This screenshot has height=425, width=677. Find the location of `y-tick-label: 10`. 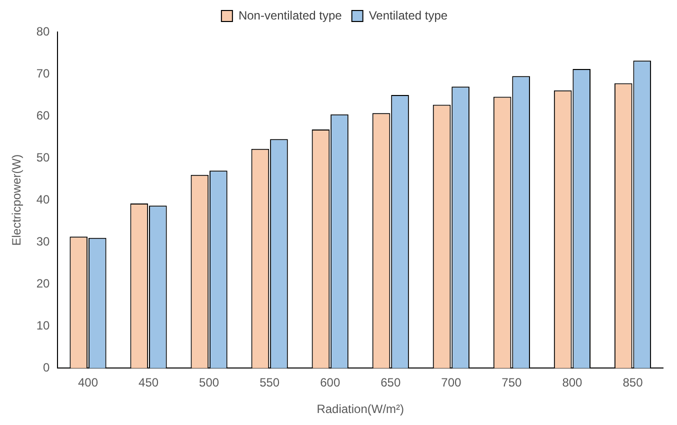

y-tick-label: 10 is located at coordinates (43, 325).